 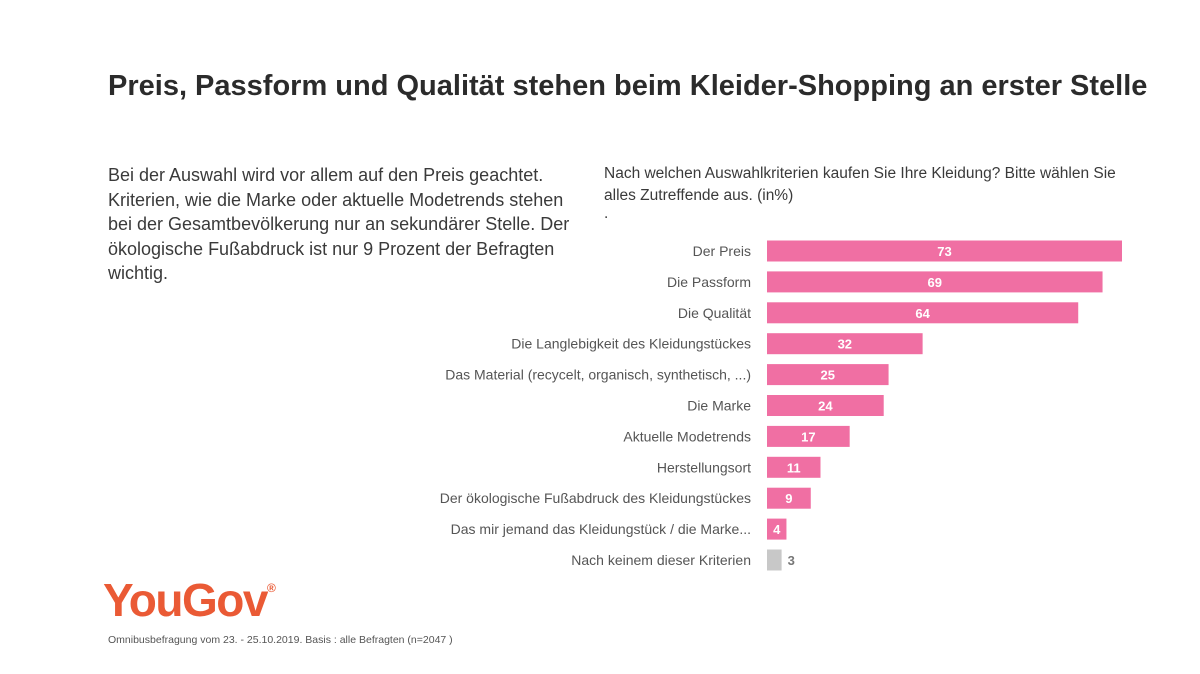 What do you see at coordinates (661, 560) in the screenshot?
I see `category-label: Nach keinem dieser Kriterien` at bounding box center [661, 560].